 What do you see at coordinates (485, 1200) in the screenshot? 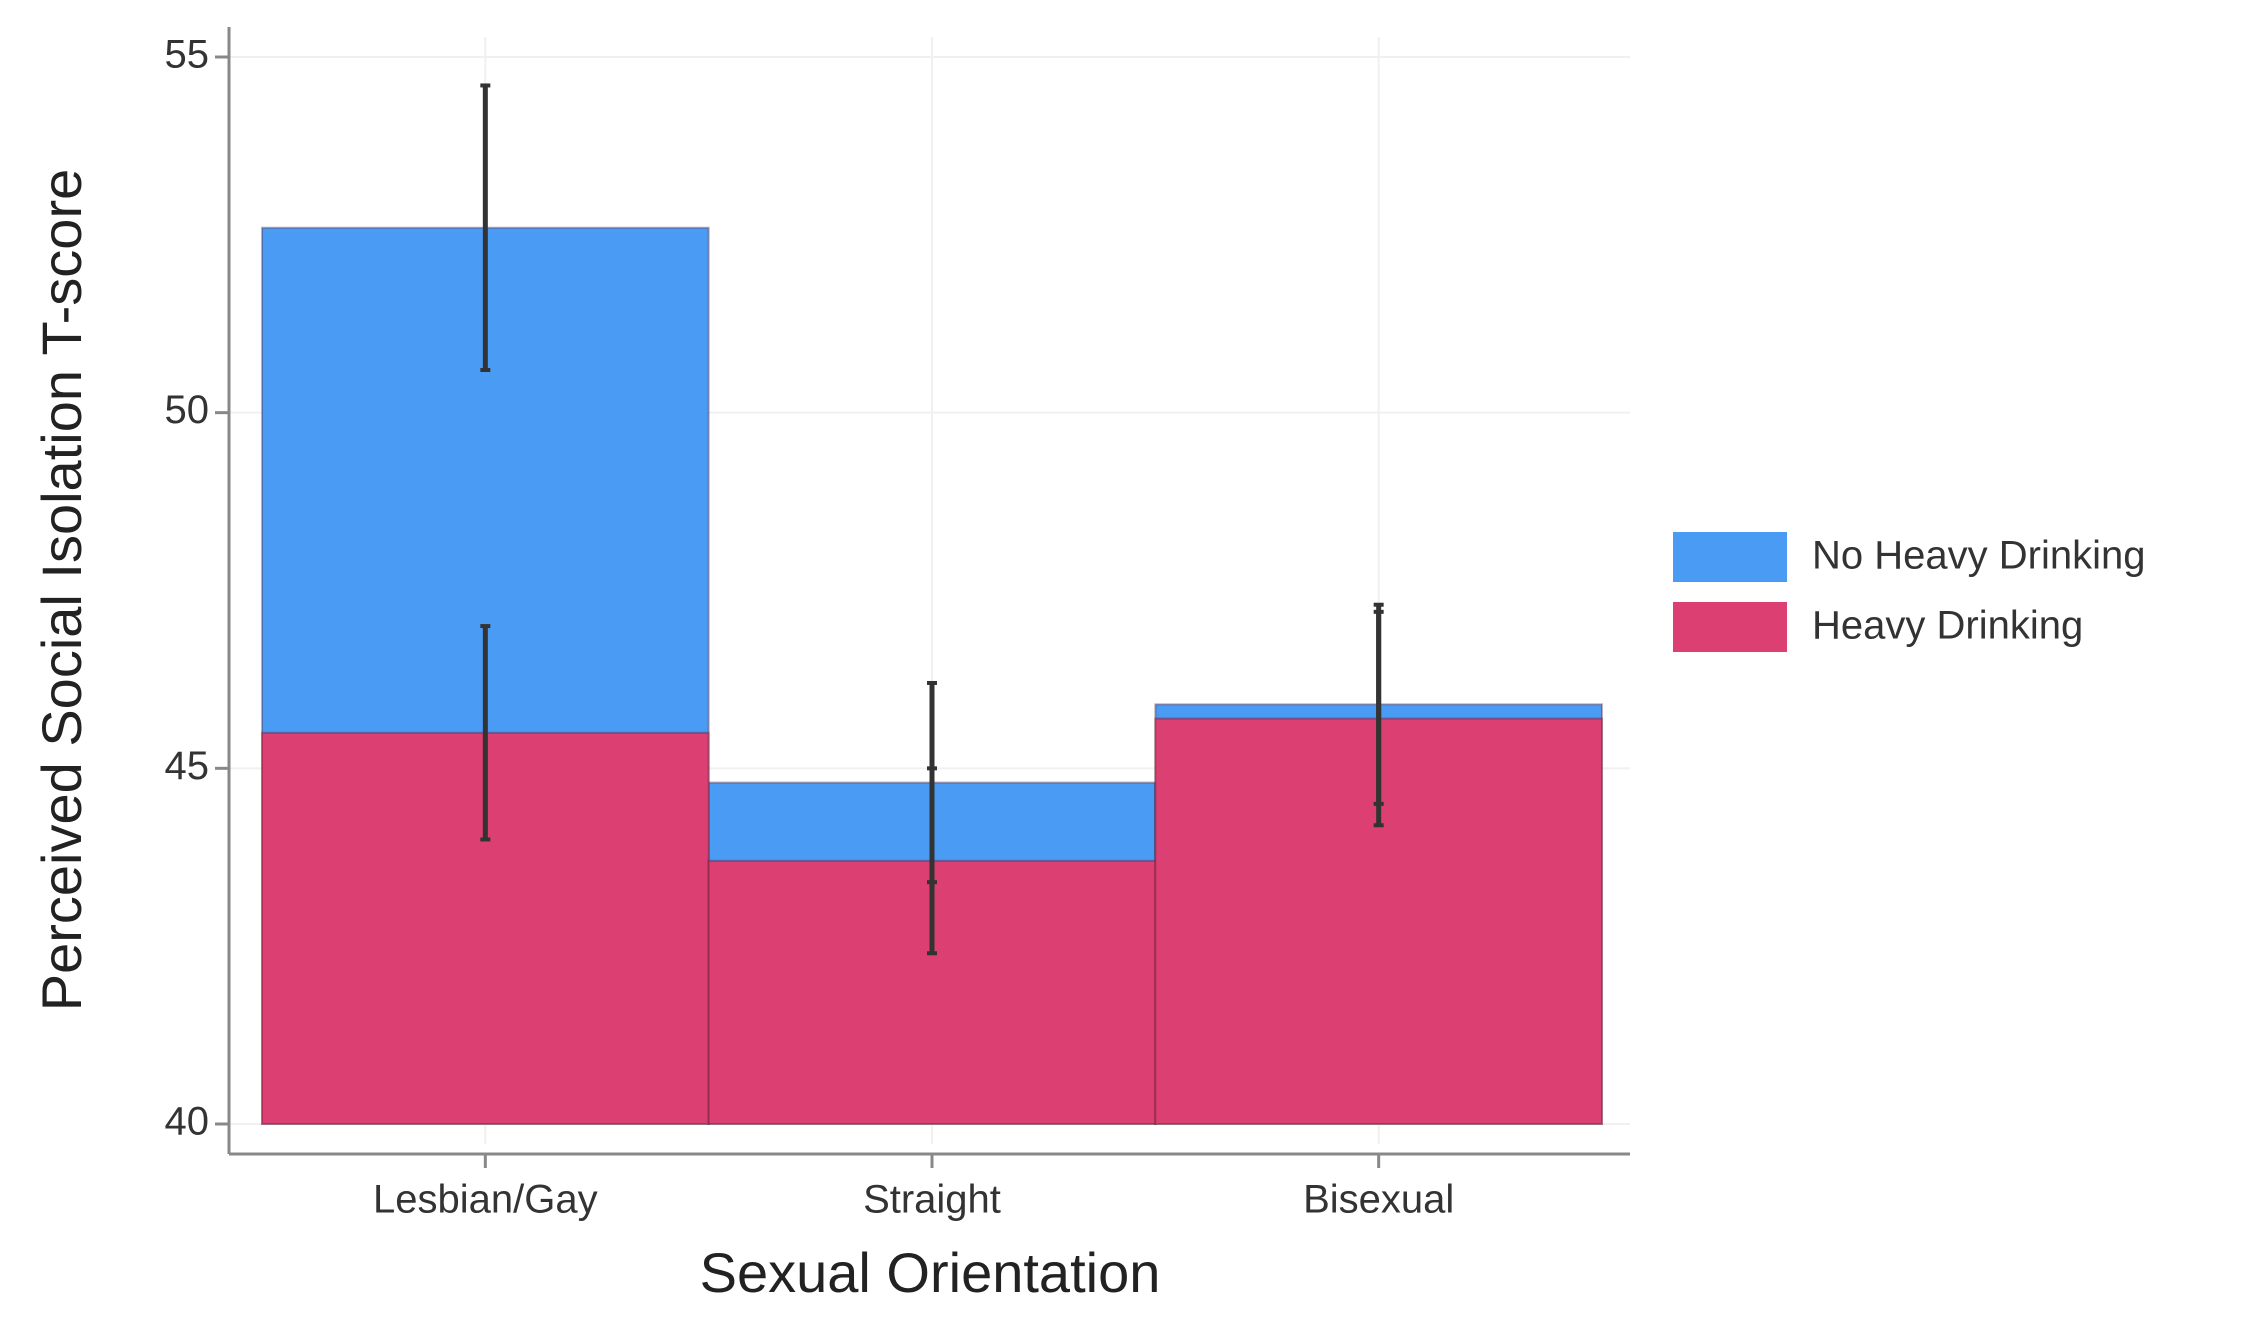
I see `x-tick-label: Lesbian/Gay` at bounding box center [485, 1200].